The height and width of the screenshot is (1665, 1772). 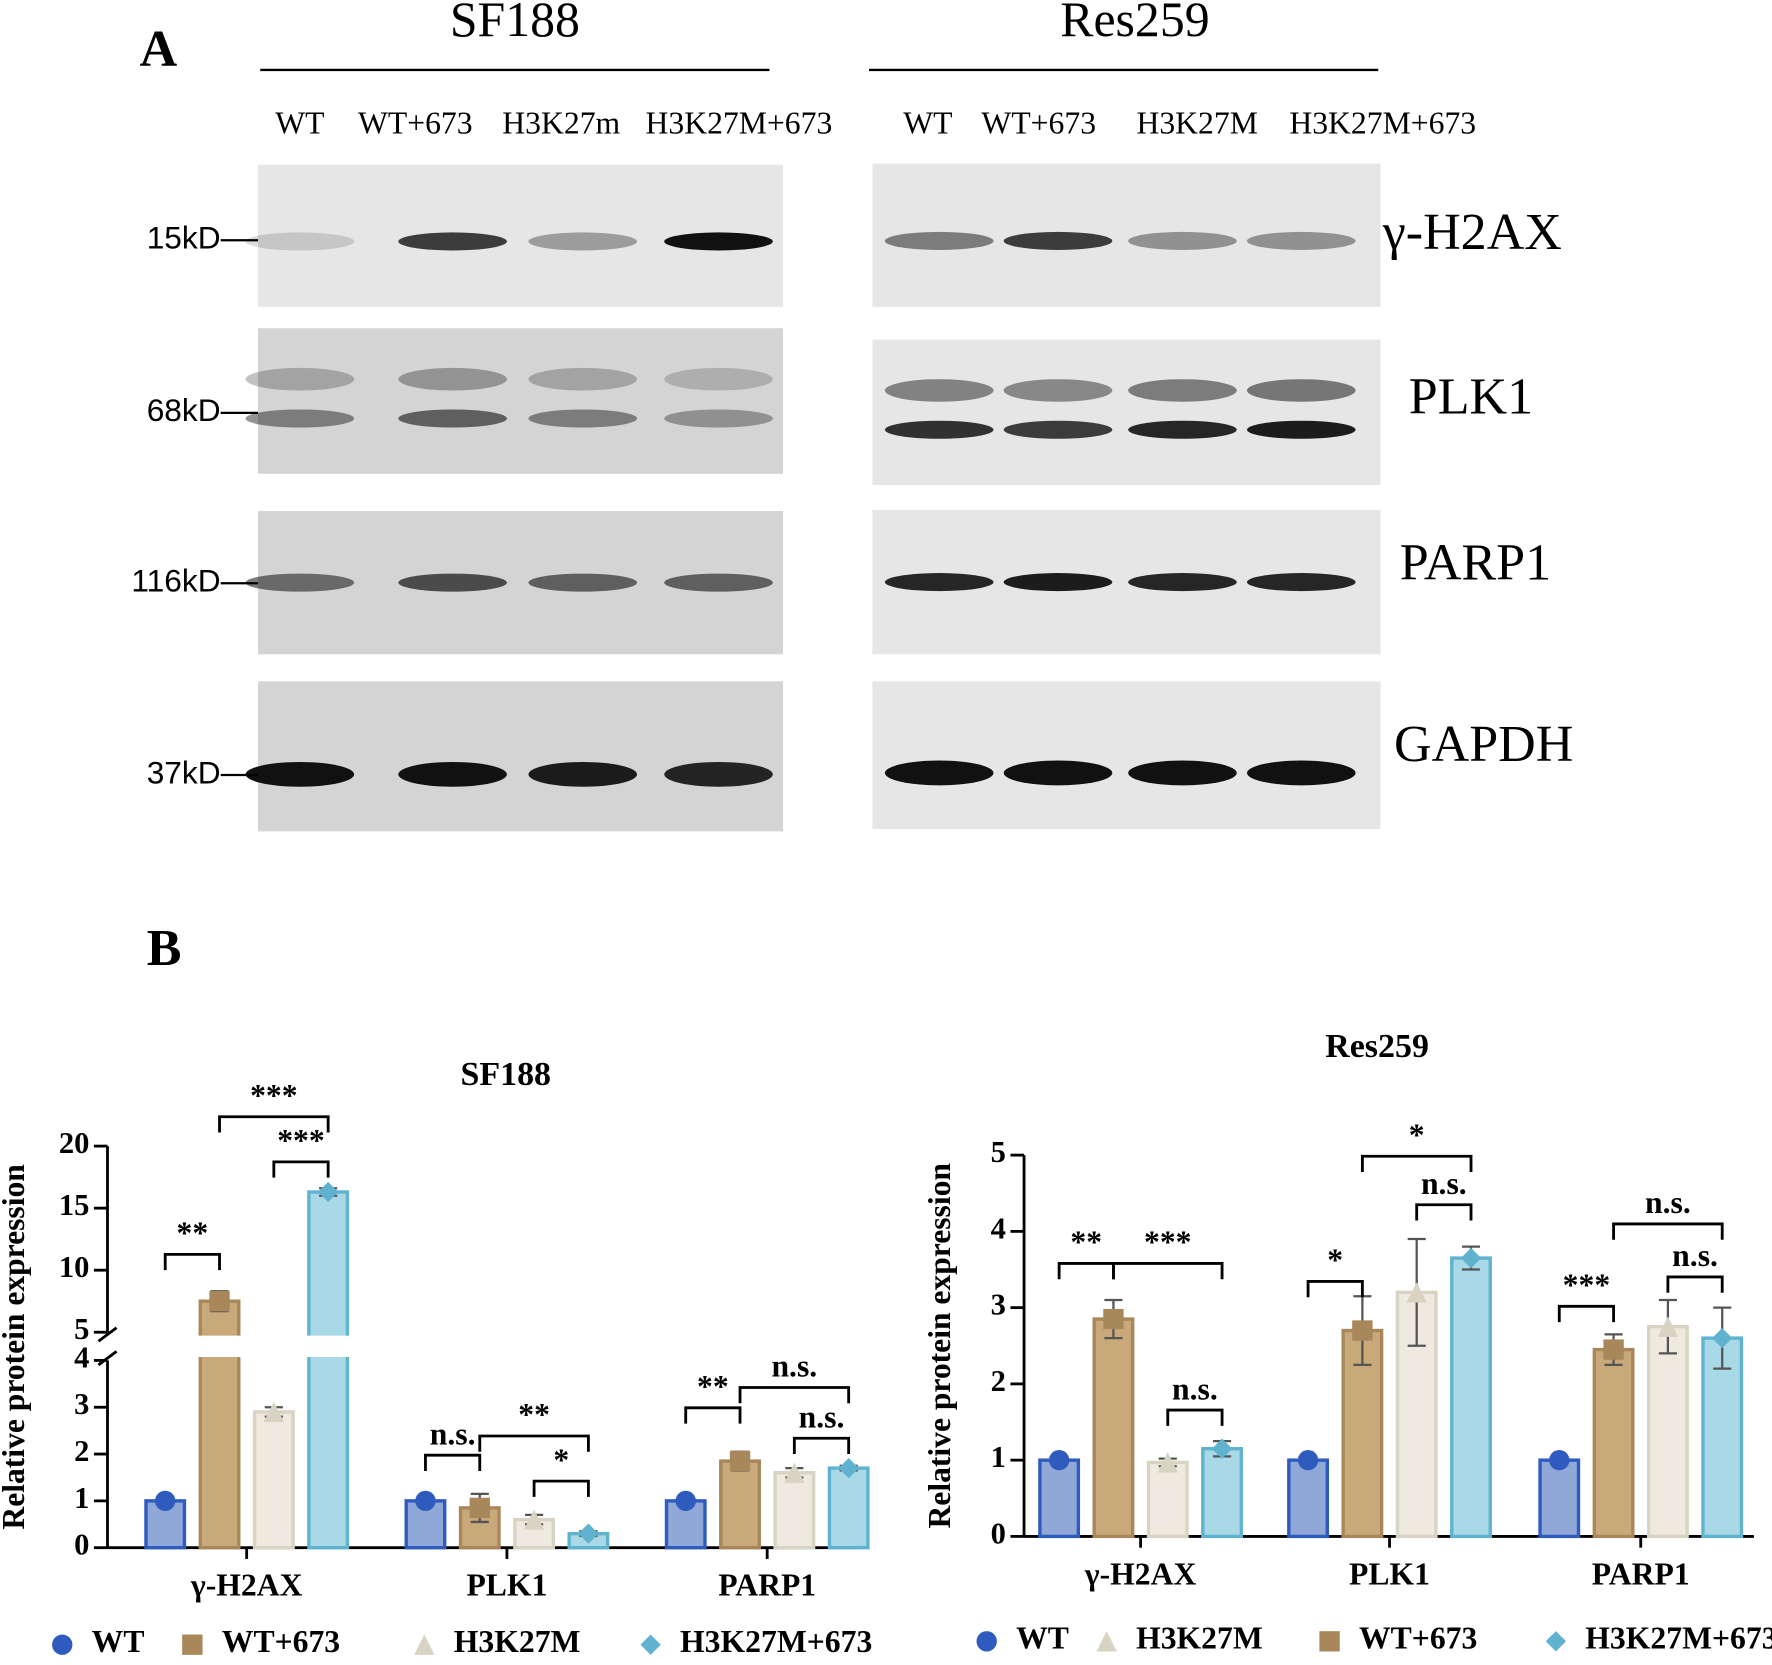 I want to click on panel-label: A, so click(x=159, y=49).